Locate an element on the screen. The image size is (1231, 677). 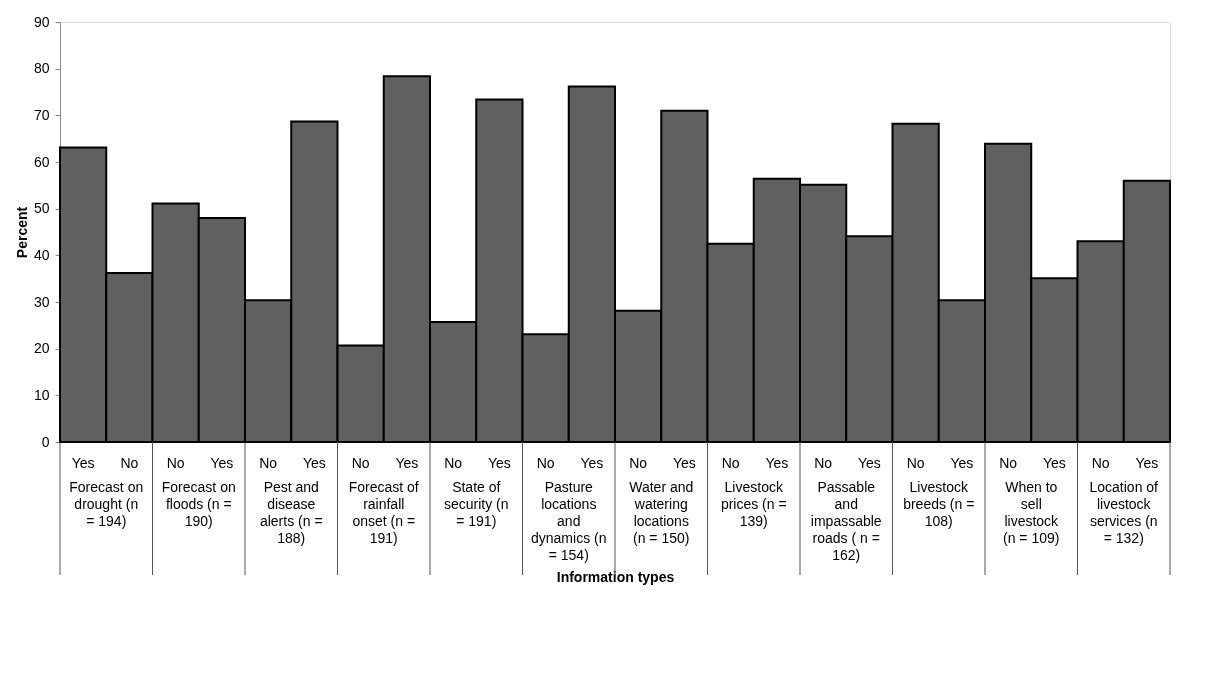
text: Livestock prices (n = 139) is located at coordinates (753, 503).